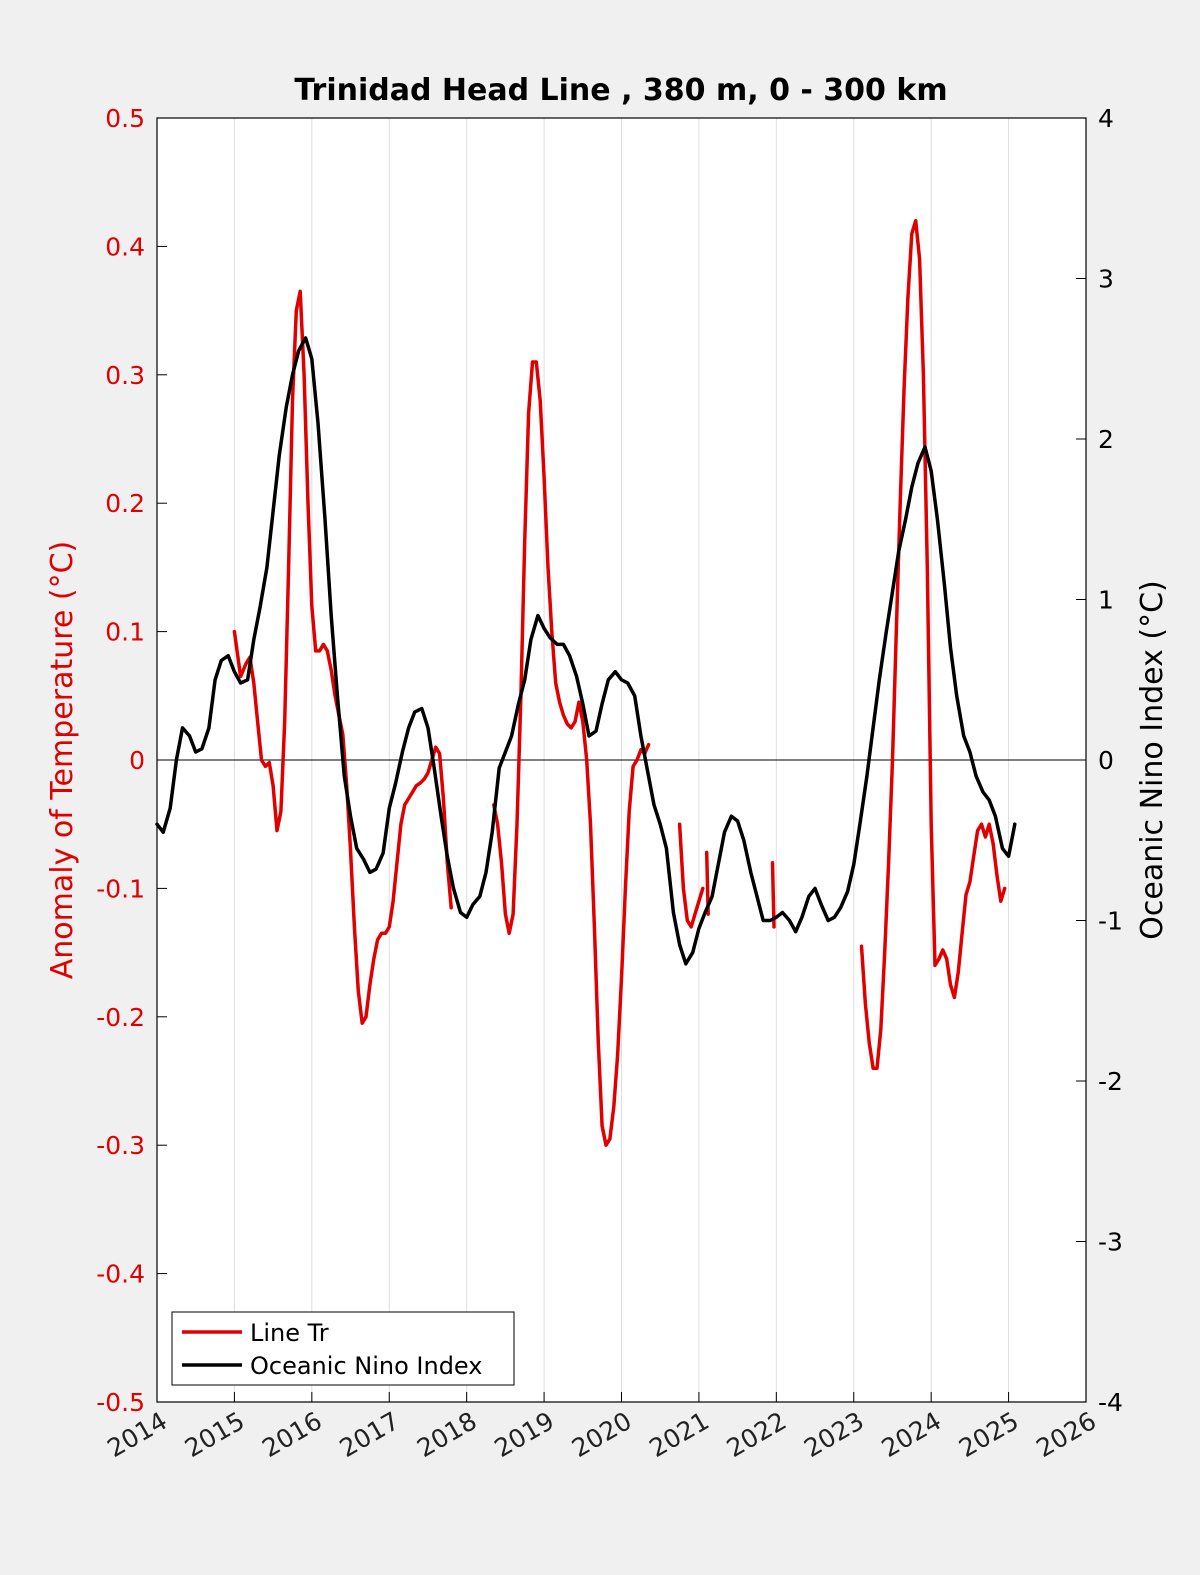  I want to click on left-y-tick-label: -0.5, so click(120, 1402).